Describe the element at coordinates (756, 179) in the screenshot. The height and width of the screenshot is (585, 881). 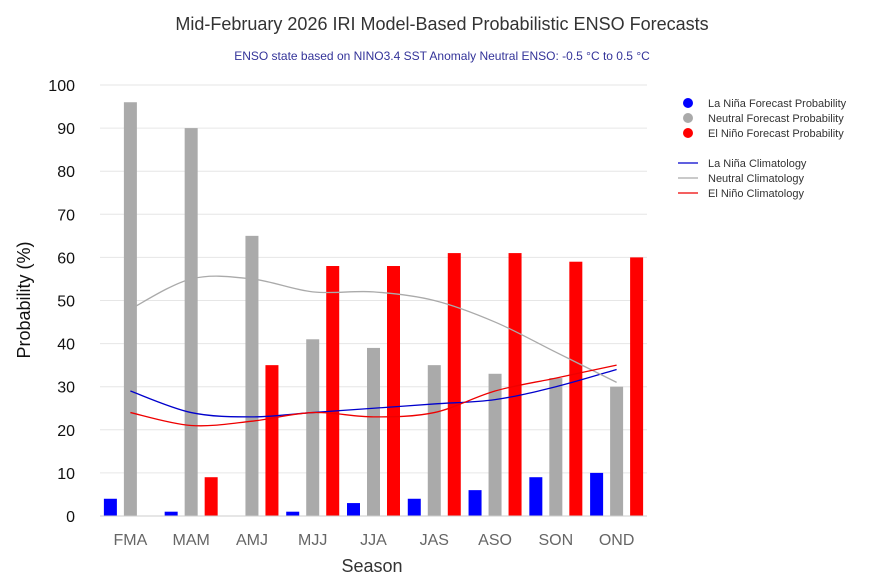
I see `legend-label: Neutral Climatology` at that location.